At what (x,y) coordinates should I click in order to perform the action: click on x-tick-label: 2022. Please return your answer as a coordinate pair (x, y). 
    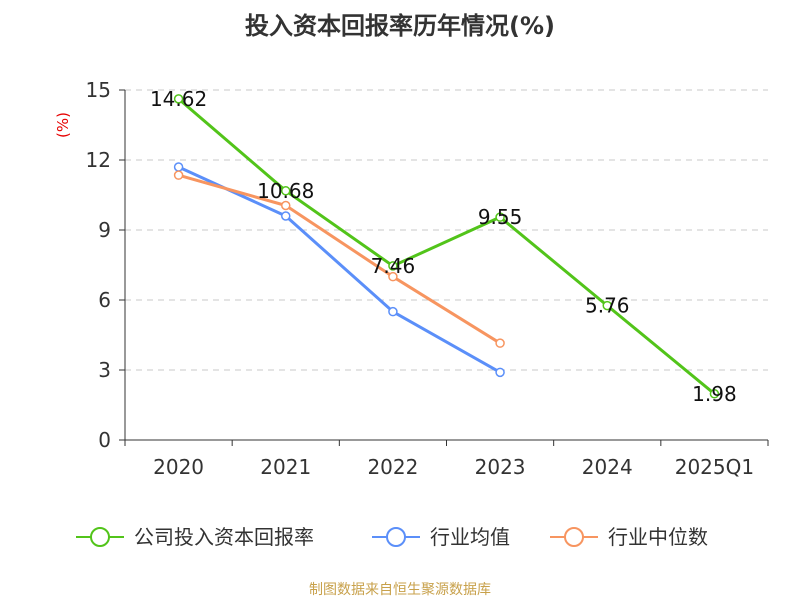
    Looking at the image, I should click on (392, 467).